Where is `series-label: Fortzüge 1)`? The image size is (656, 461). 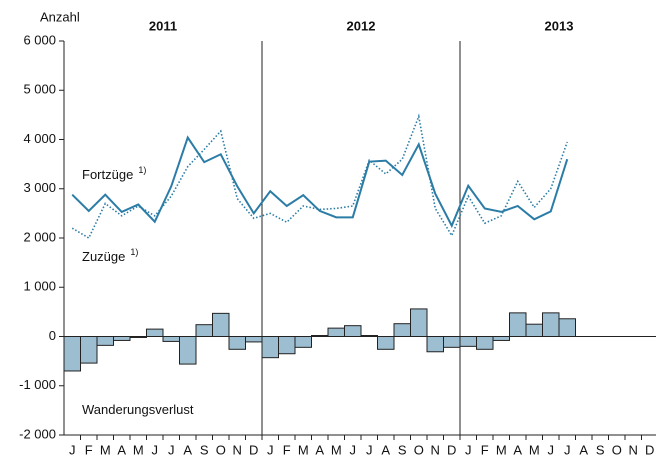 series-label: Fortzüge 1) is located at coordinates (114, 173).